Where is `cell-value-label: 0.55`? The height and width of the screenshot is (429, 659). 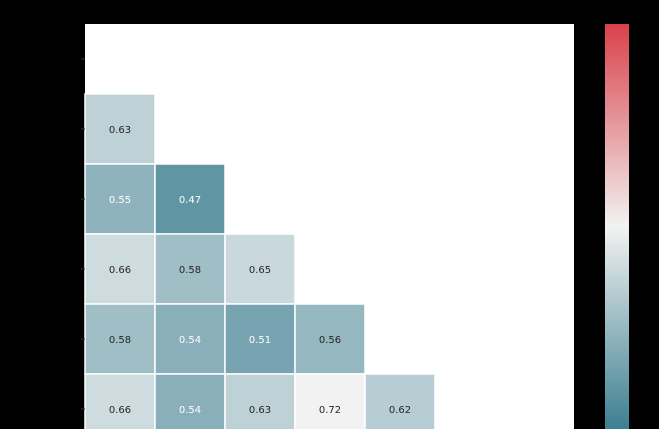
cell-value-label: 0.55 is located at coordinates (120, 200).